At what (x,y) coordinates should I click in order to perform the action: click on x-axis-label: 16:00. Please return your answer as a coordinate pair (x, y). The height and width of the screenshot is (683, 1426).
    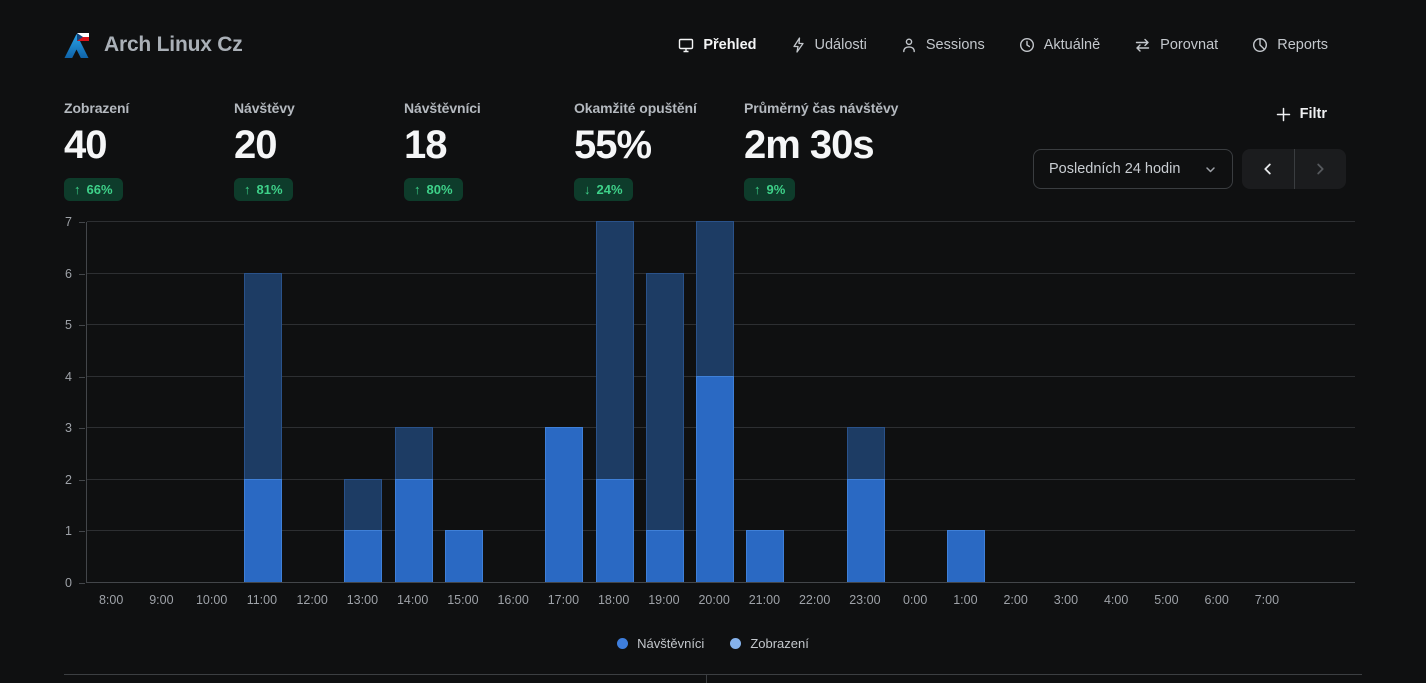
    Looking at the image, I should click on (513, 600).